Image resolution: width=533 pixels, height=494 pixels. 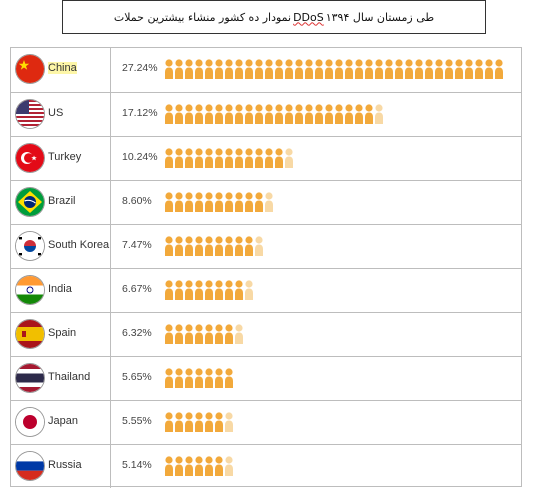 What do you see at coordinates (30, 246) in the screenshot?
I see `south-korea-flag-icon` at bounding box center [30, 246].